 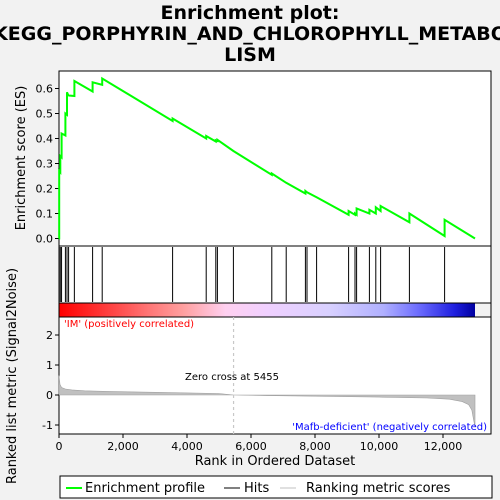 What do you see at coordinates (389, 427) in the screenshot?
I see `negative-correlation-label: 'Mafb-deficient' (negatively correlated)` at bounding box center [389, 427].